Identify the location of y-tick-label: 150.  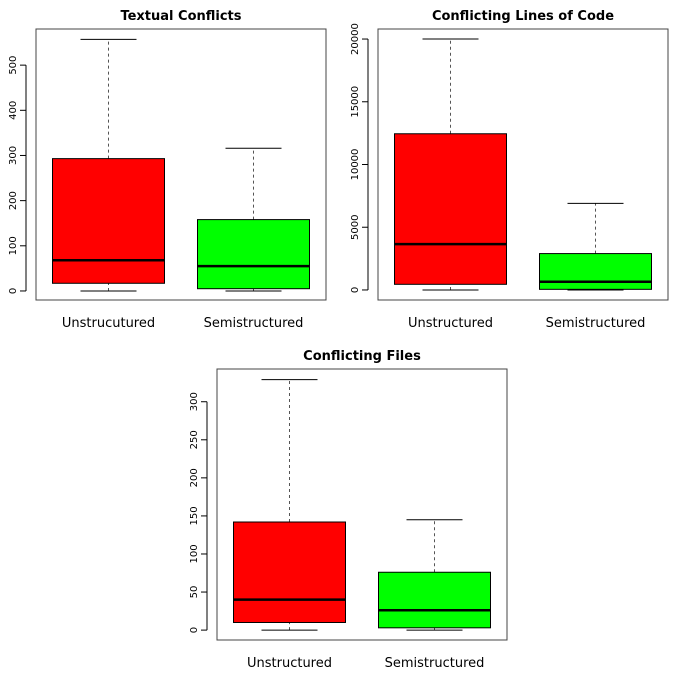
(194, 515).